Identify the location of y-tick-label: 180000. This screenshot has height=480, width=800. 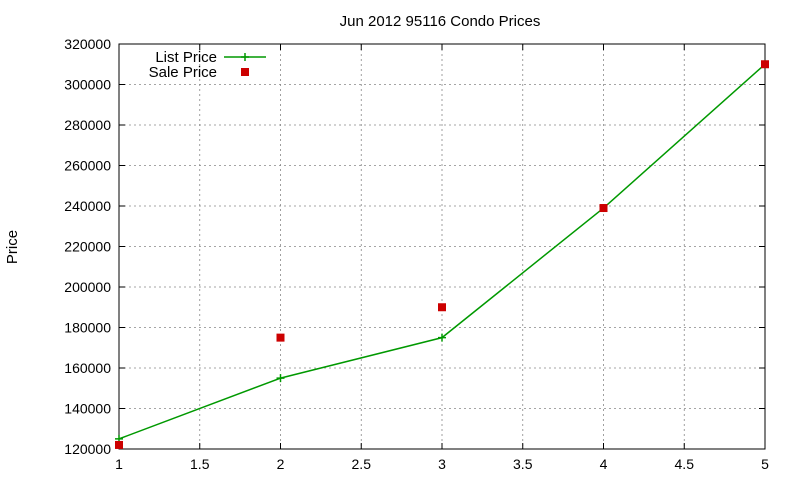
(87, 328).